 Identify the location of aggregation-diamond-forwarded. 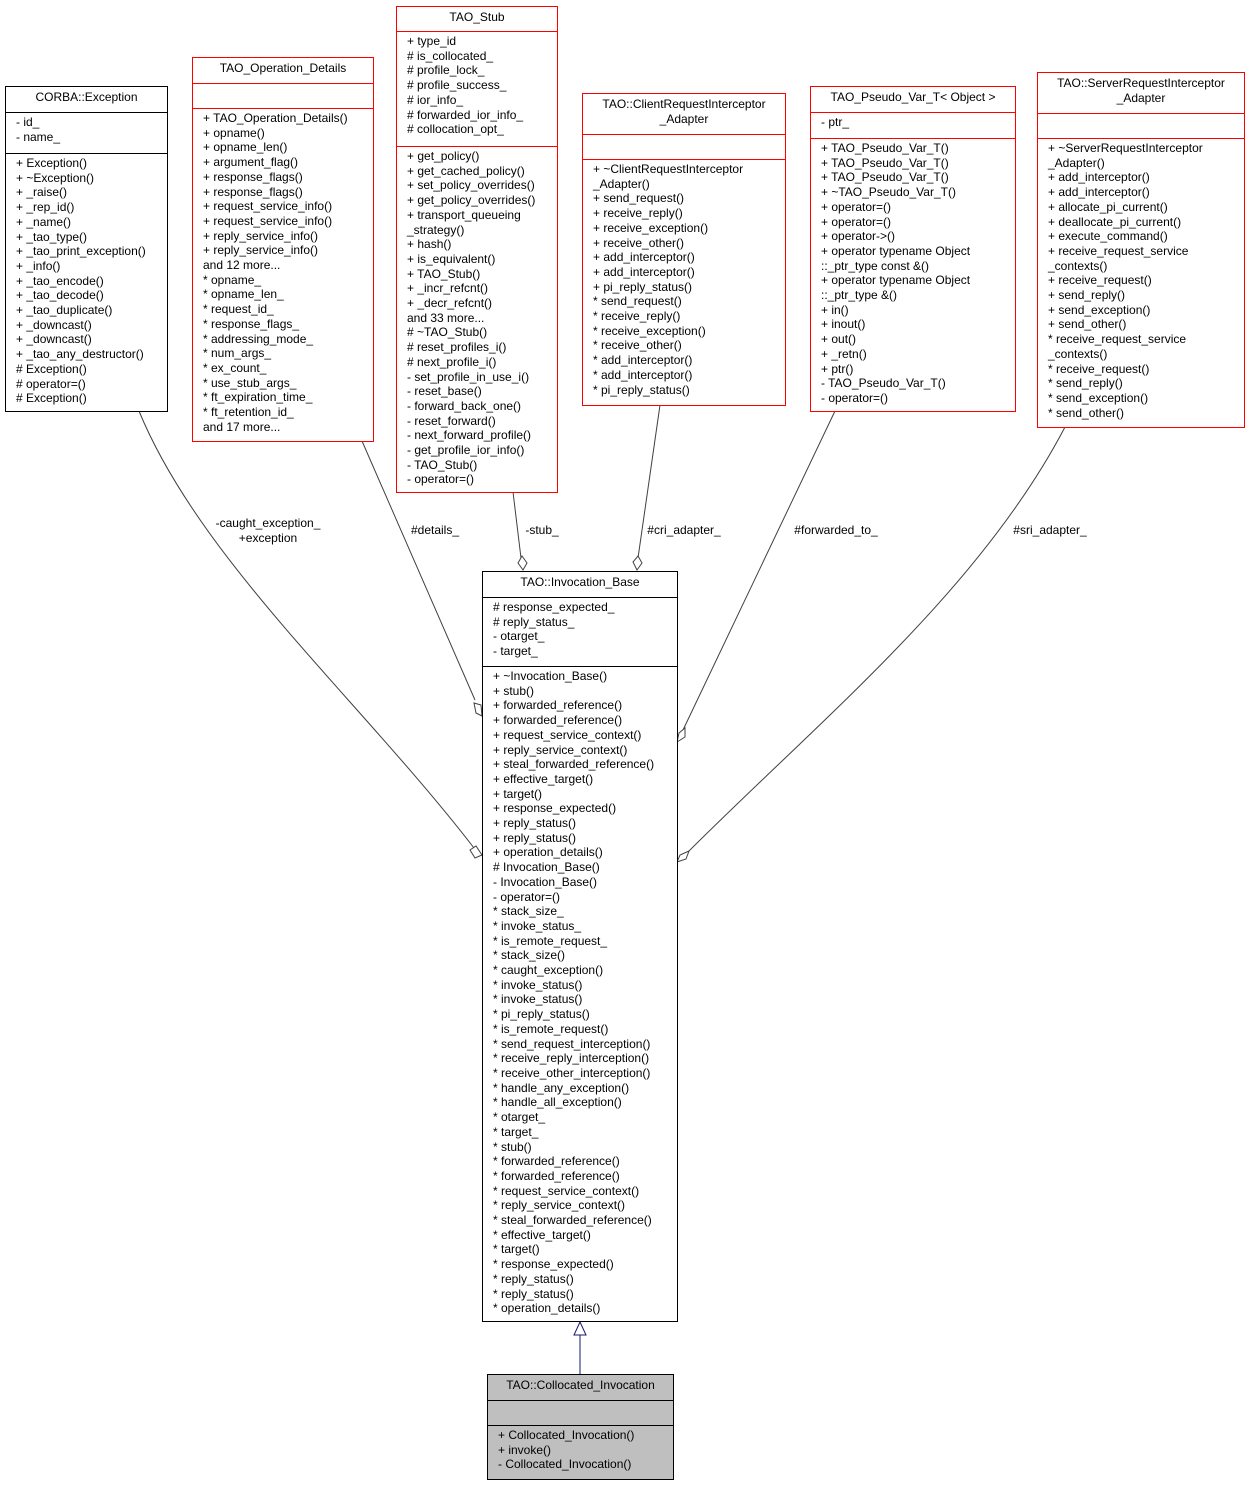
(681, 735).